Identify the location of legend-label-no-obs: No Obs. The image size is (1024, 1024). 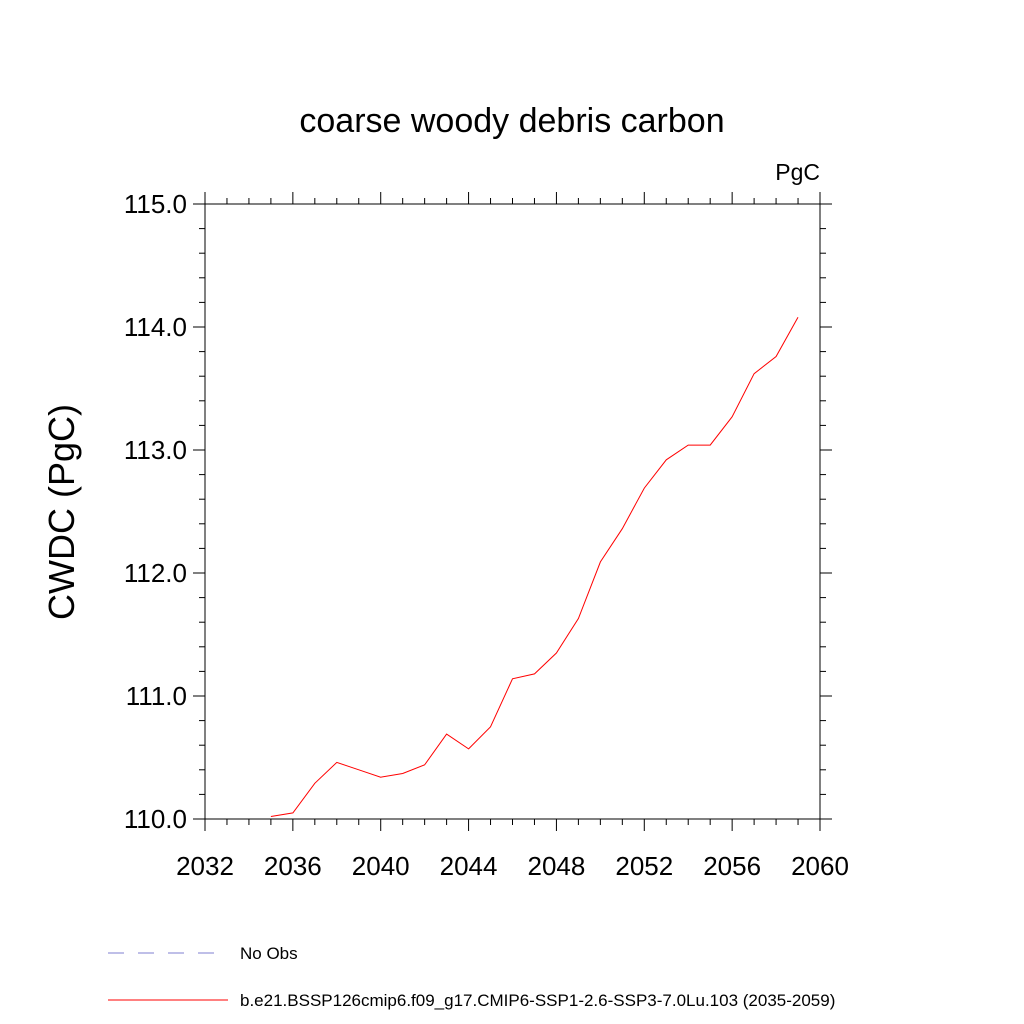
(269, 953).